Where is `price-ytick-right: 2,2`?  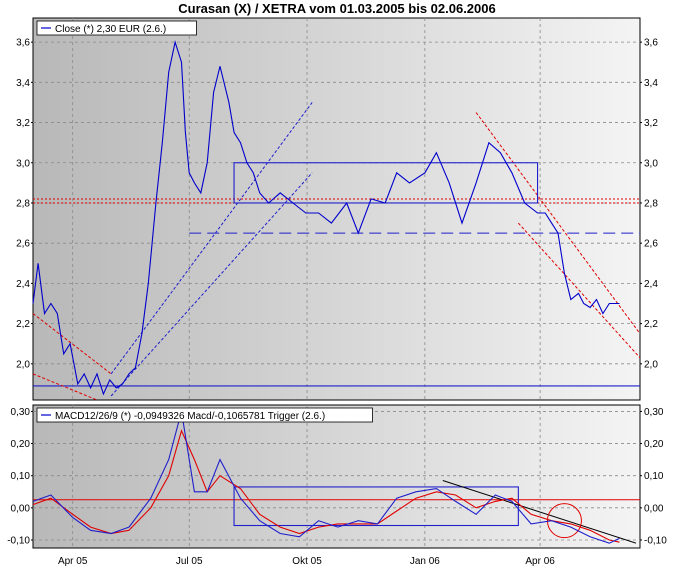 price-ytick-right: 2,2 is located at coordinates (651, 324).